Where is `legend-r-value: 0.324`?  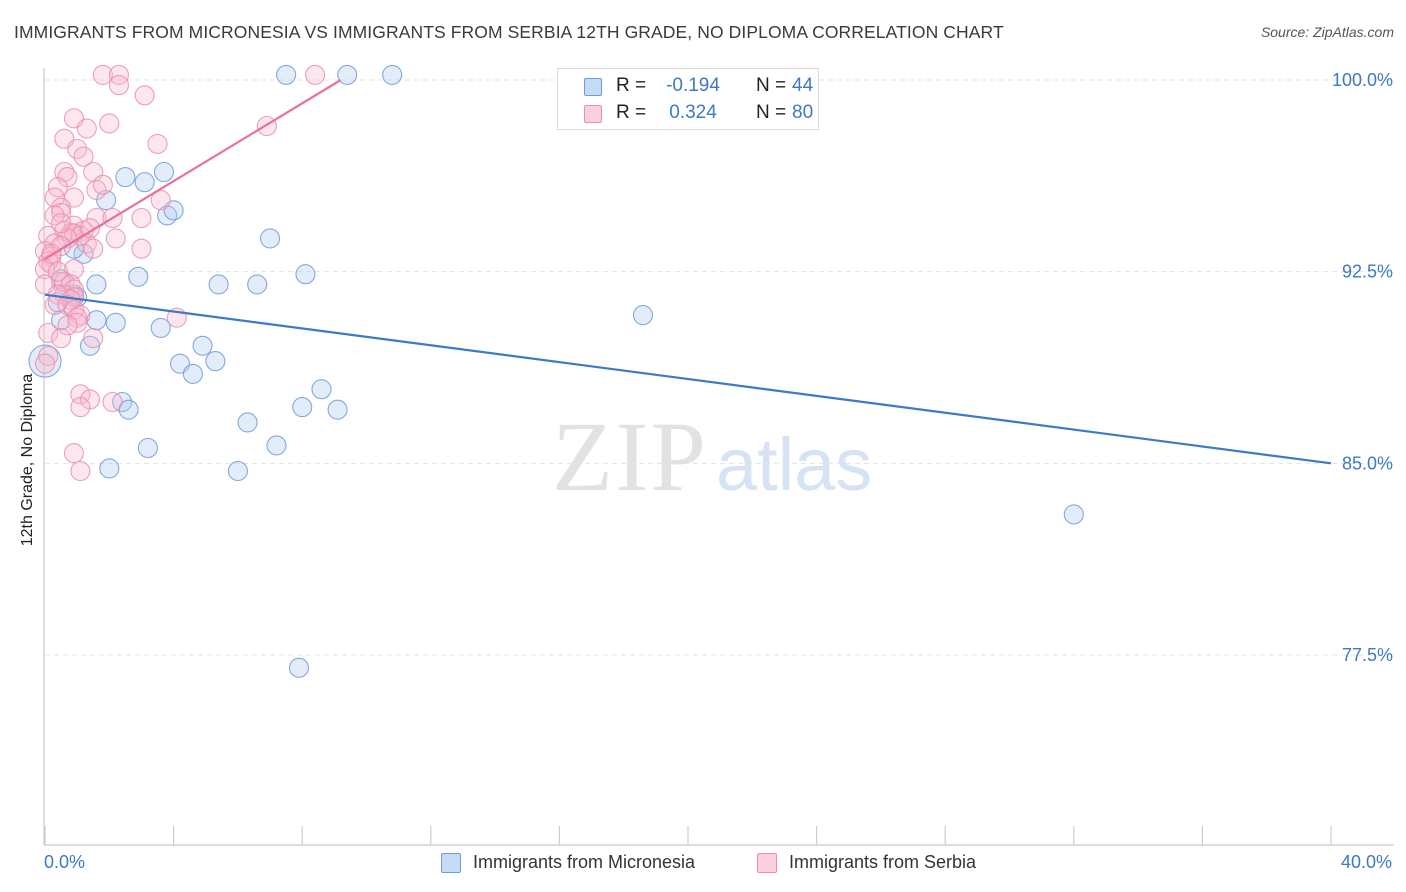 legend-r-value: 0.324 is located at coordinates (693, 112).